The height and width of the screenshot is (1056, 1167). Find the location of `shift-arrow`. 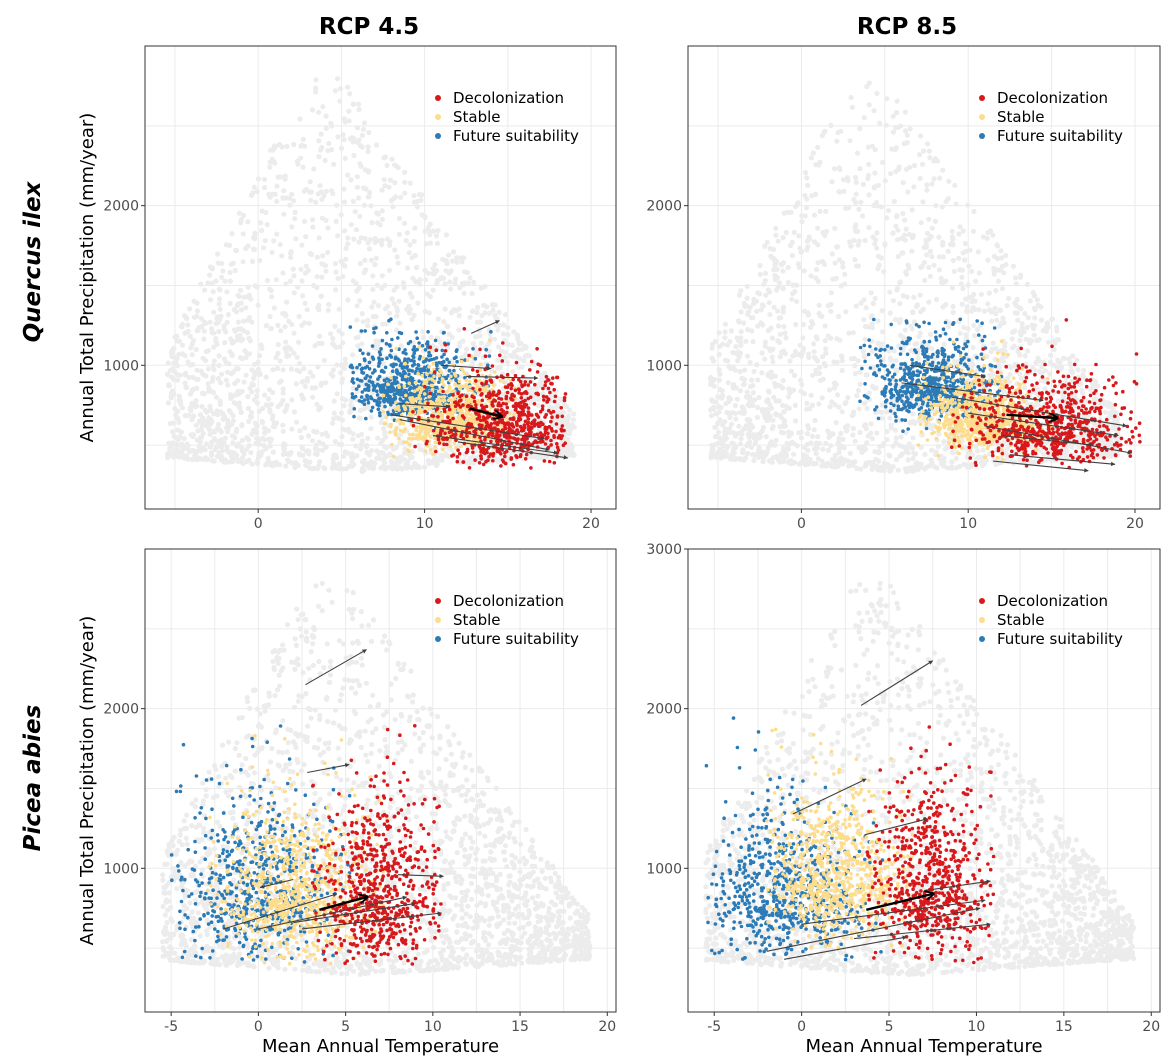

shift-arrow is located at coordinates (468, 427).